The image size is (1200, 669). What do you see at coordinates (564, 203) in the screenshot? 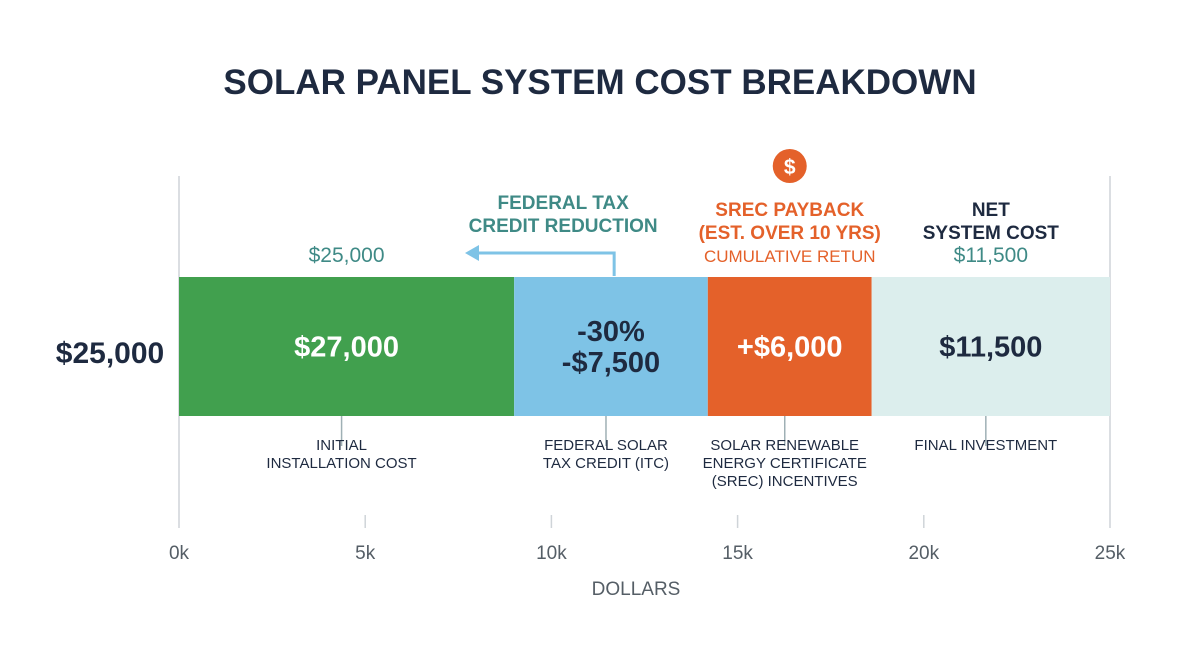
I see `tax-credit-annotation: FEDERAL TAX` at bounding box center [564, 203].